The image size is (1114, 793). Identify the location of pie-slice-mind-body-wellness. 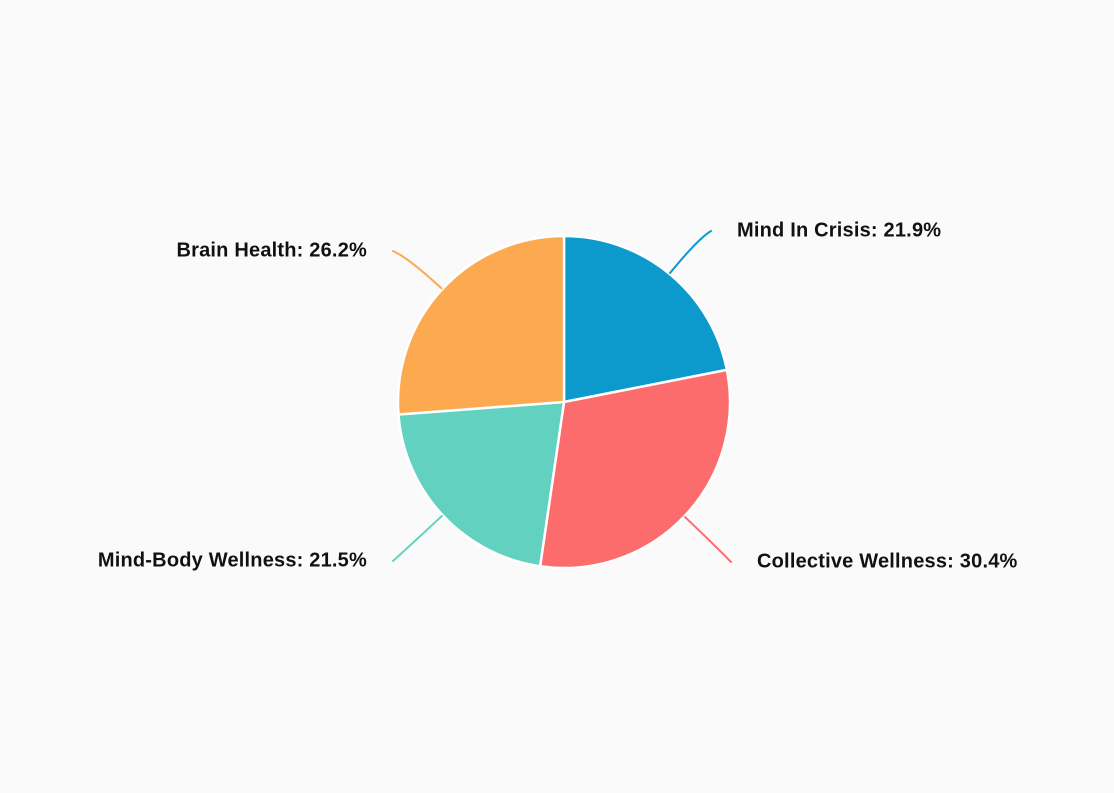
(481, 484).